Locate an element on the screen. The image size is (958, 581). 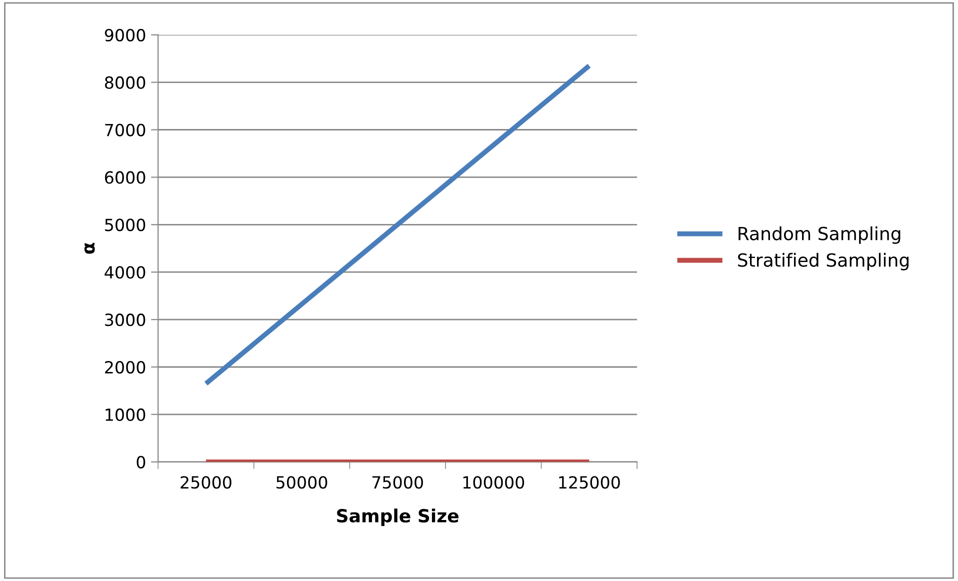
x-tick-label: 125000 is located at coordinates (589, 482).